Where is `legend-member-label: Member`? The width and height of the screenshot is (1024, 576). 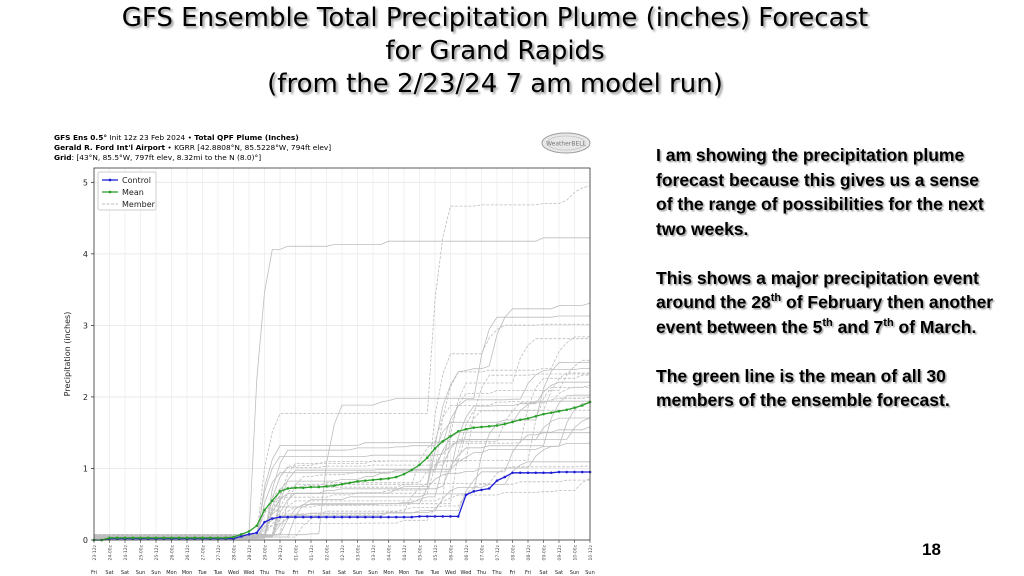
legend-member-label: Member is located at coordinates (139, 204).